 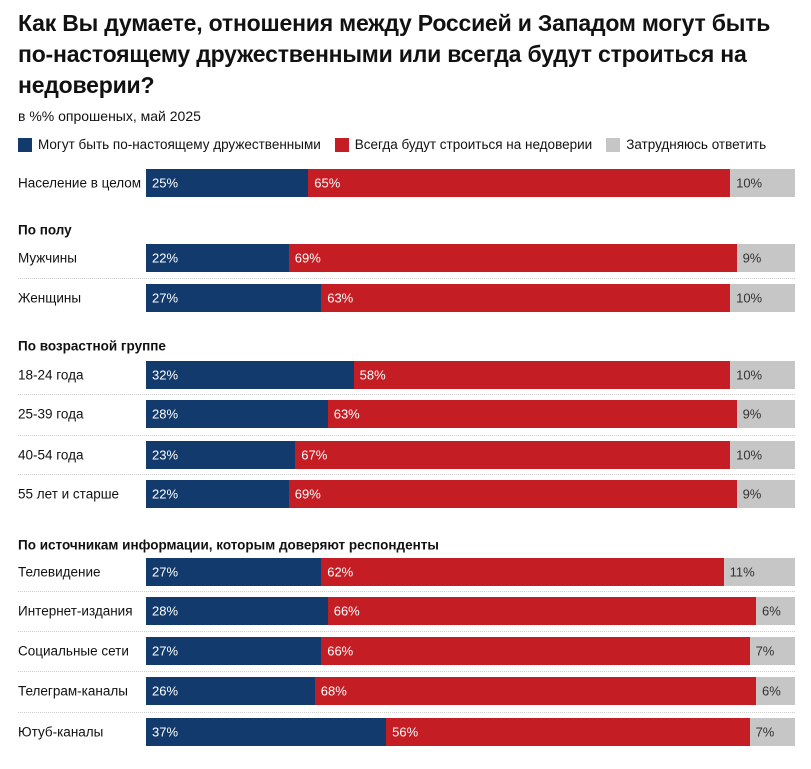 What do you see at coordinates (742, 572) in the screenshot?
I see `data-label: 11%` at bounding box center [742, 572].